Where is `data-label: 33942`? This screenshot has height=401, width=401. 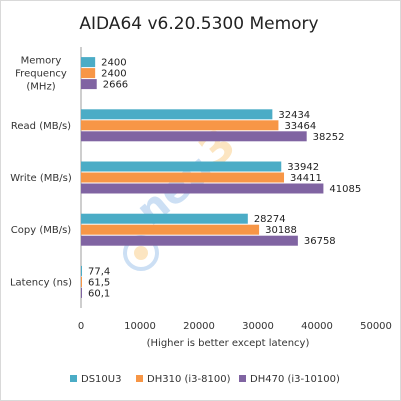 data-label: 33942 is located at coordinates (303, 167).